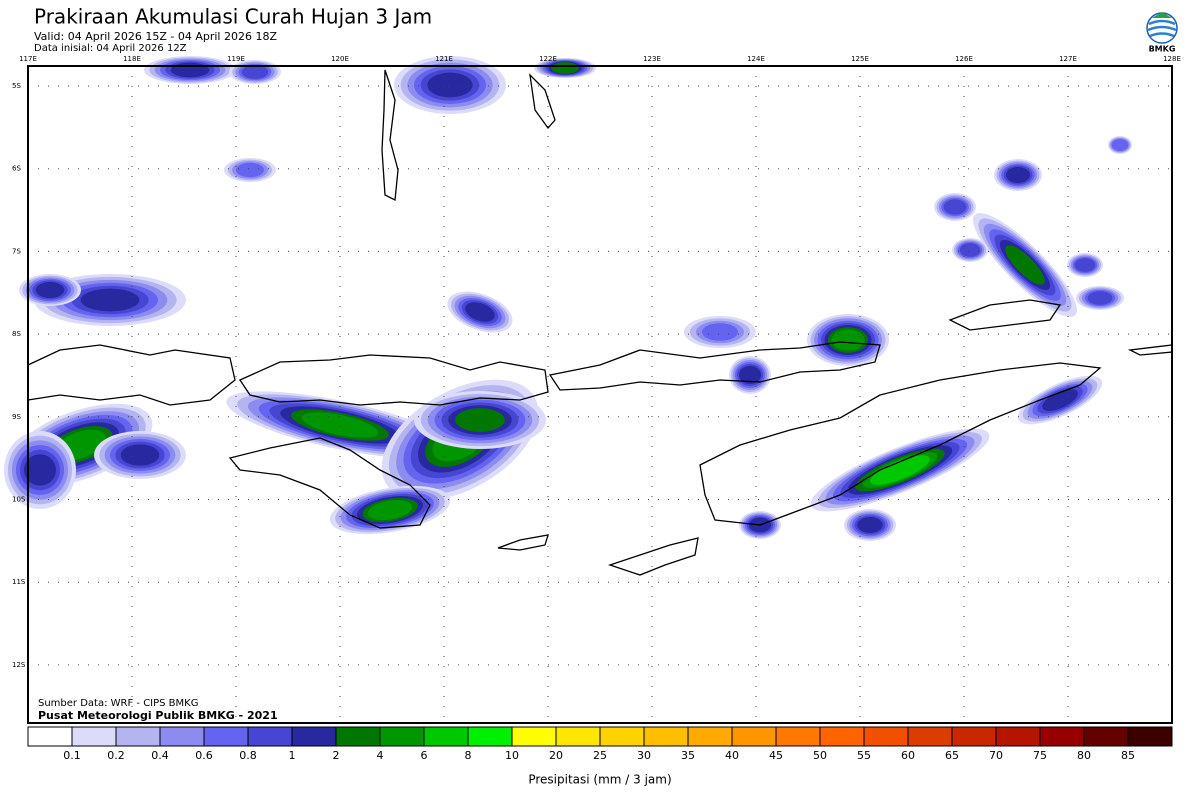  Describe the element at coordinates (16, 169) in the screenshot. I see `lat-tick-label: 6S` at that location.